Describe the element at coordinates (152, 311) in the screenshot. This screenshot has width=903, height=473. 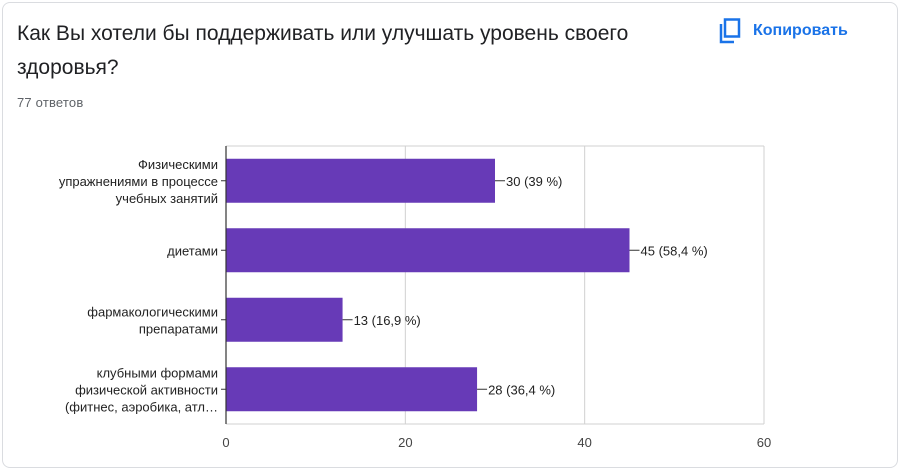
I see `category-label: фармакологическими` at that location.